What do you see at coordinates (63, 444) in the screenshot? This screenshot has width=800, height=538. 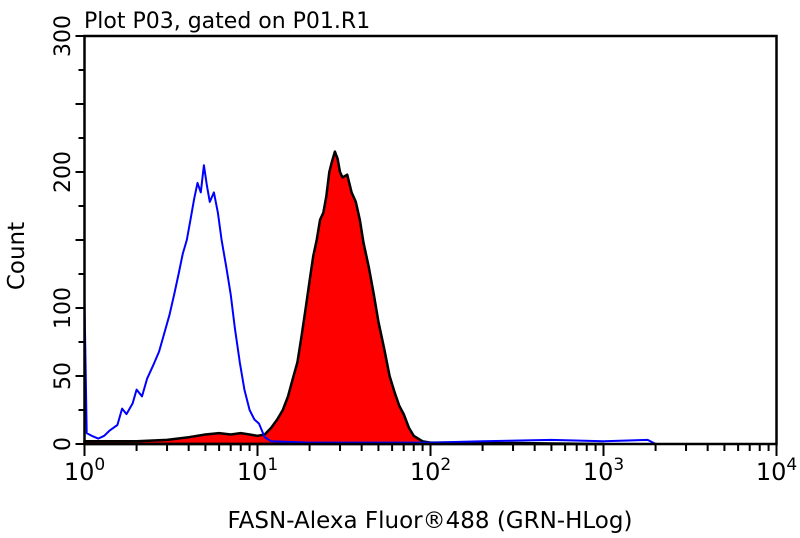 I see `y-tick-label: 0` at bounding box center [63, 444].